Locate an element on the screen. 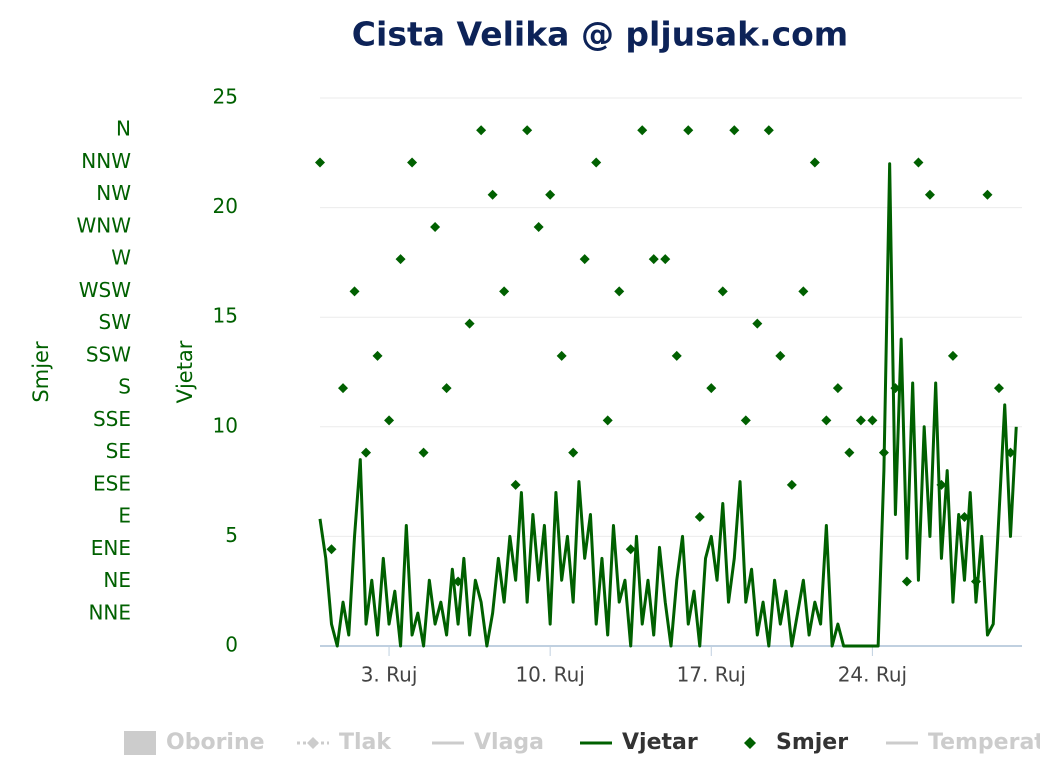  y2-tick-label: W is located at coordinates (121, 258).